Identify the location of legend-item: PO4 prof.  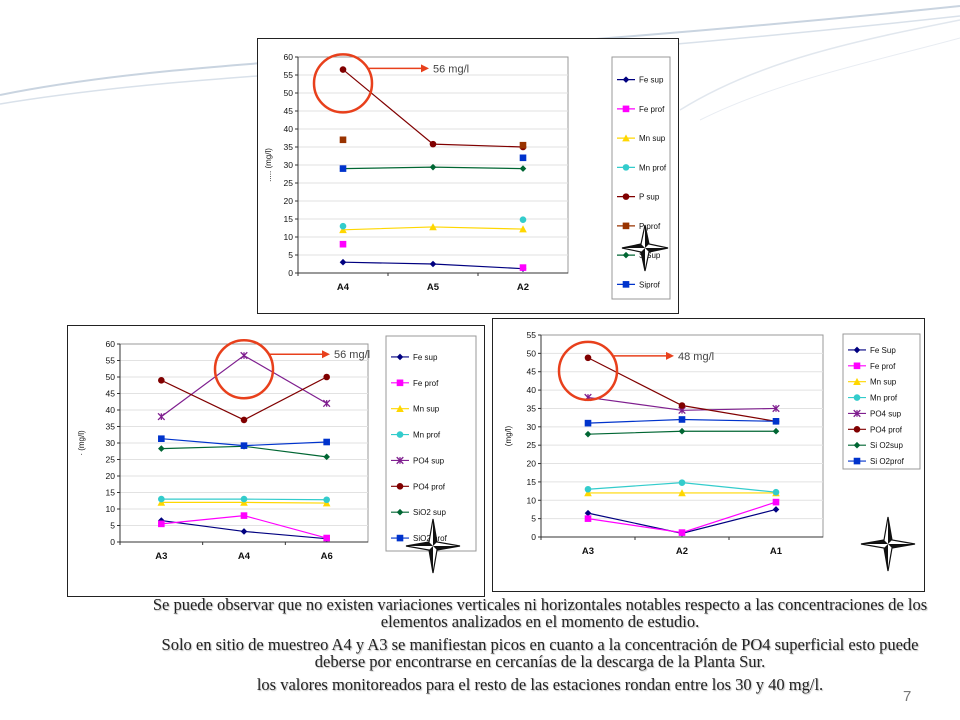
(418, 486).